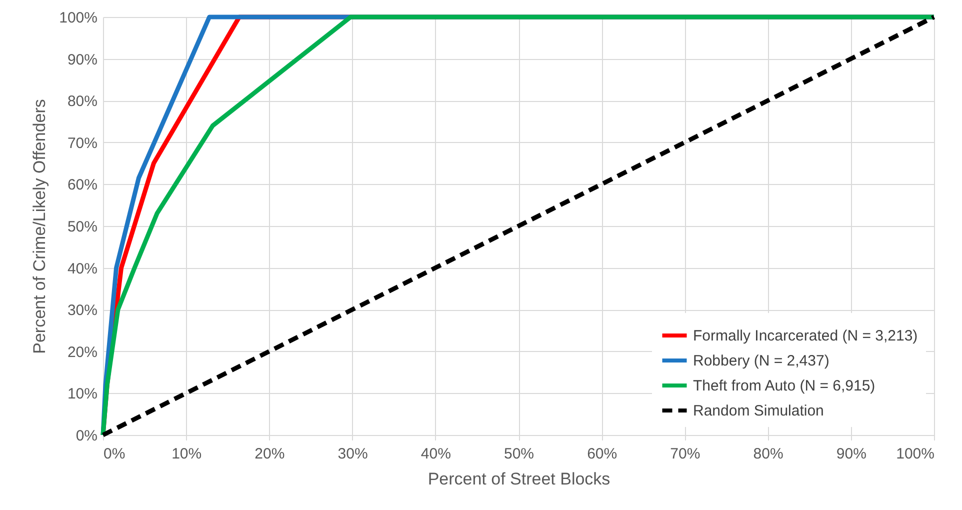 This screenshot has height=510, width=962. What do you see at coordinates (78, 18) in the screenshot?
I see `y-tick-label: 100%` at bounding box center [78, 18].